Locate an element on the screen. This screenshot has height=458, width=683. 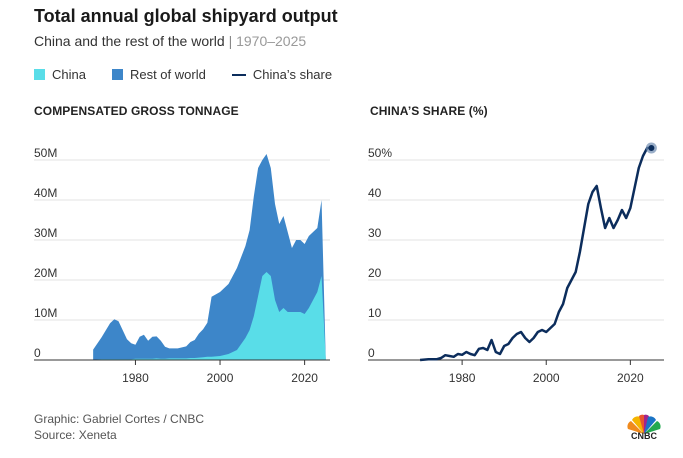
legend-label-china: China is located at coordinates (69, 74).